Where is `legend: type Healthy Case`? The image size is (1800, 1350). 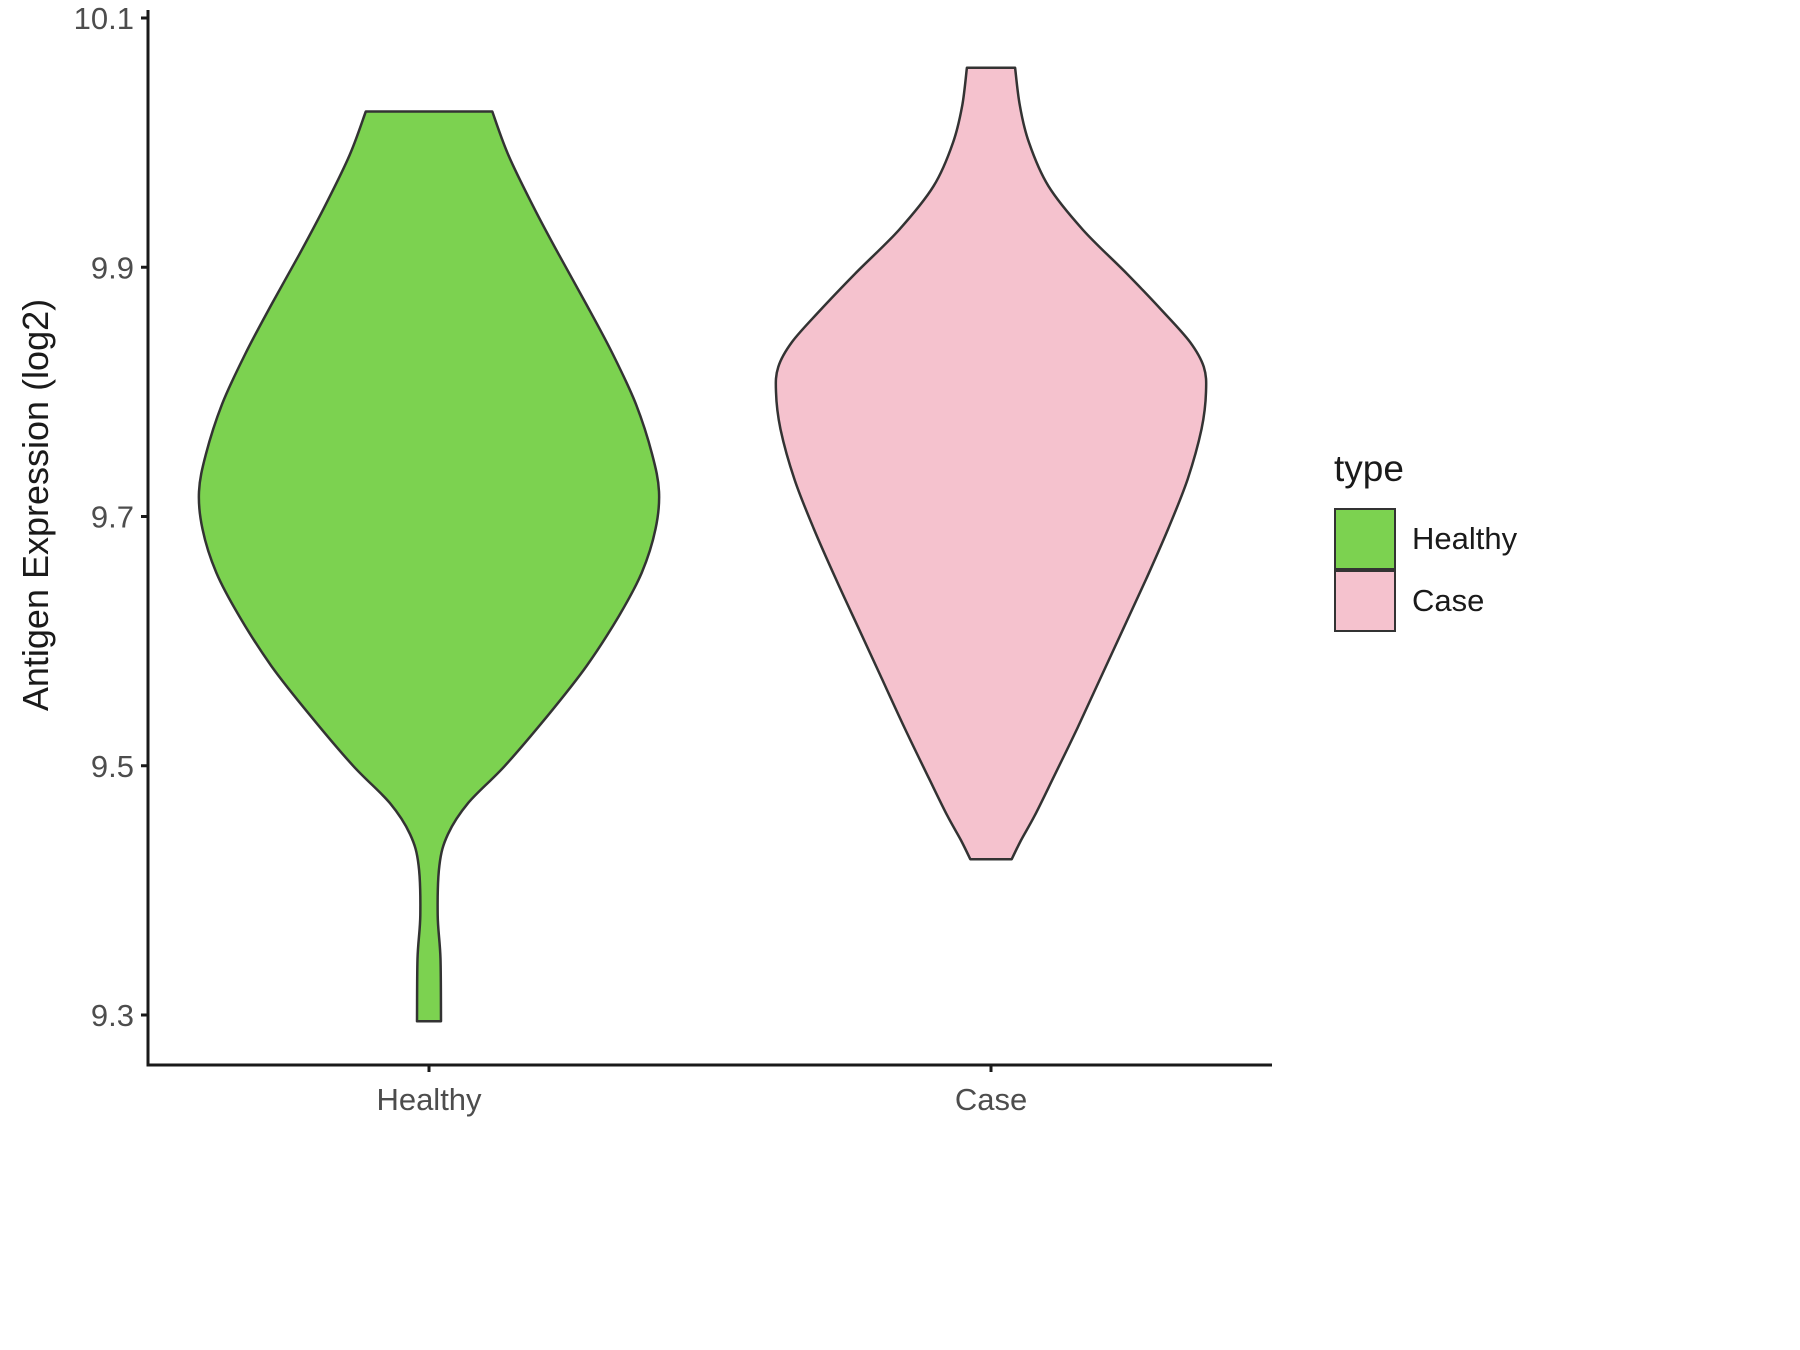 legend: type Healthy Case is located at coordinates (1425, 540).